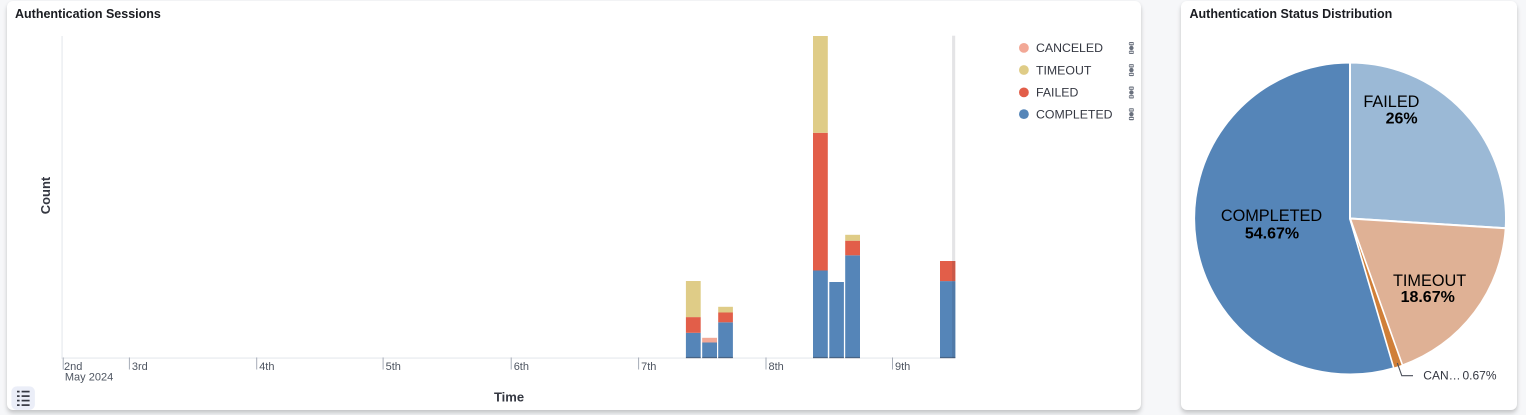  Describe the element at coordinates (902, 367) in the screenshot. I see `svg-text: 9th` at that location.